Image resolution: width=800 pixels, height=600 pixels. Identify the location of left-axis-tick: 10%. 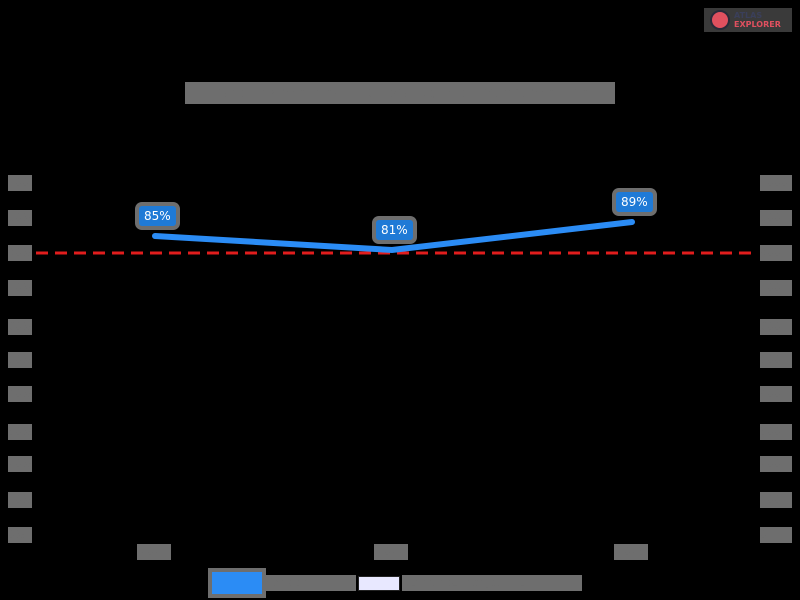
(20, 500).